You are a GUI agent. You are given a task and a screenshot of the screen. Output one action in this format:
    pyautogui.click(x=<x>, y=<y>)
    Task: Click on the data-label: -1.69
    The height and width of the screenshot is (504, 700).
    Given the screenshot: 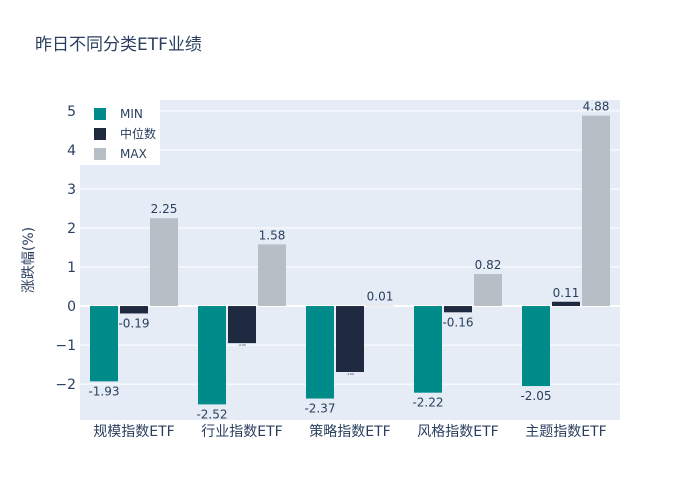 What is the action you would take?
    pyautogui.click(x=350, y=374)
    